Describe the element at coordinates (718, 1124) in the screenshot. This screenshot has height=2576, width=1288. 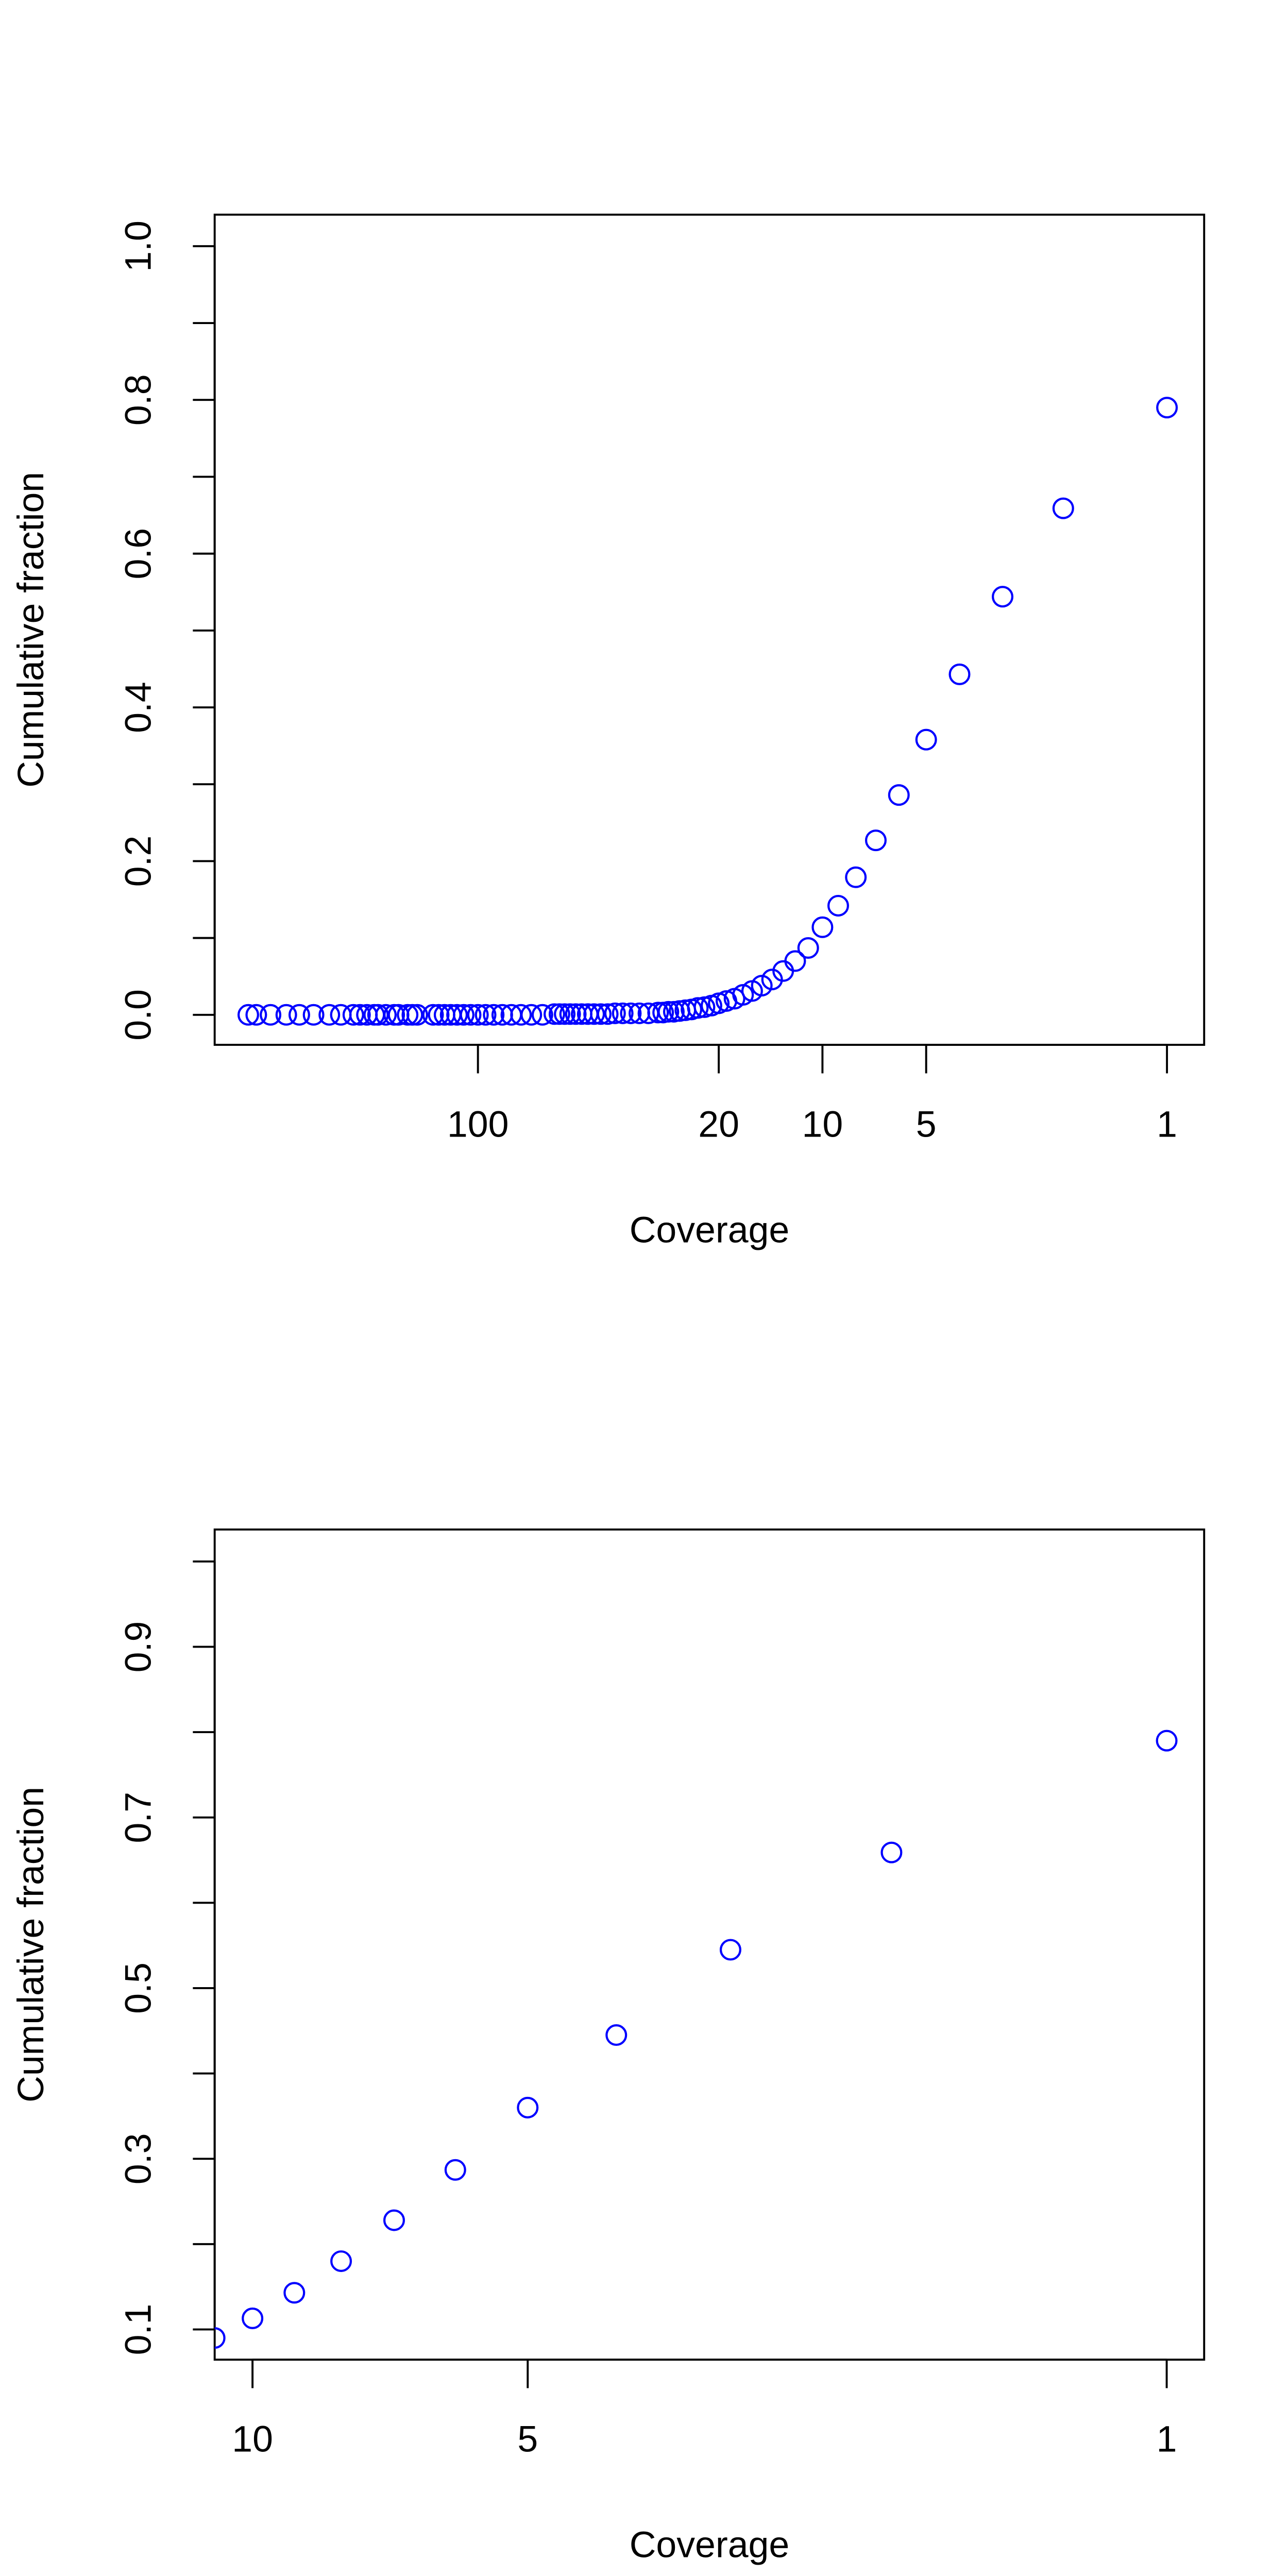
I see `x-tick-label: 20` at that location.